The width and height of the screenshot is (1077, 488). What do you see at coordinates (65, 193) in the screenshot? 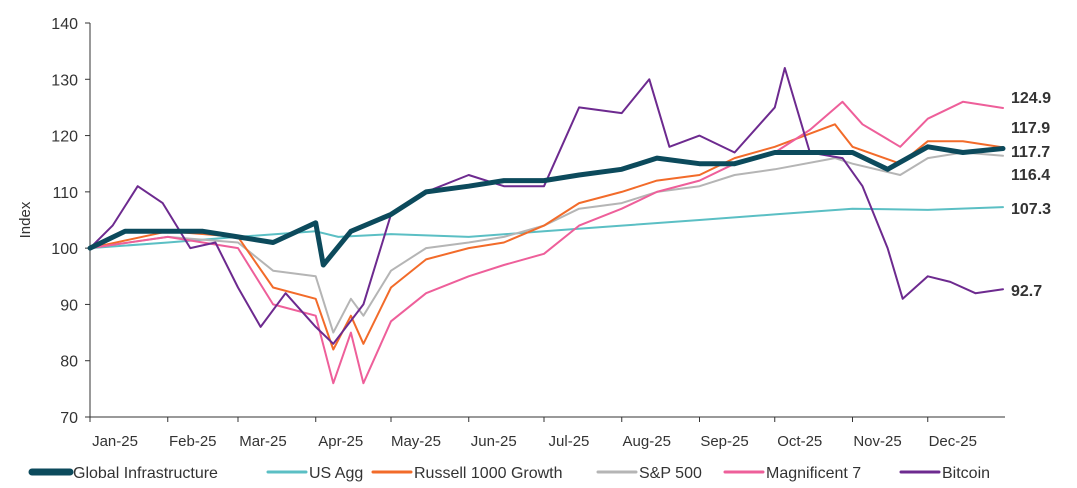
I see `y-tick-label: 110` at bounding box center [65, 193].